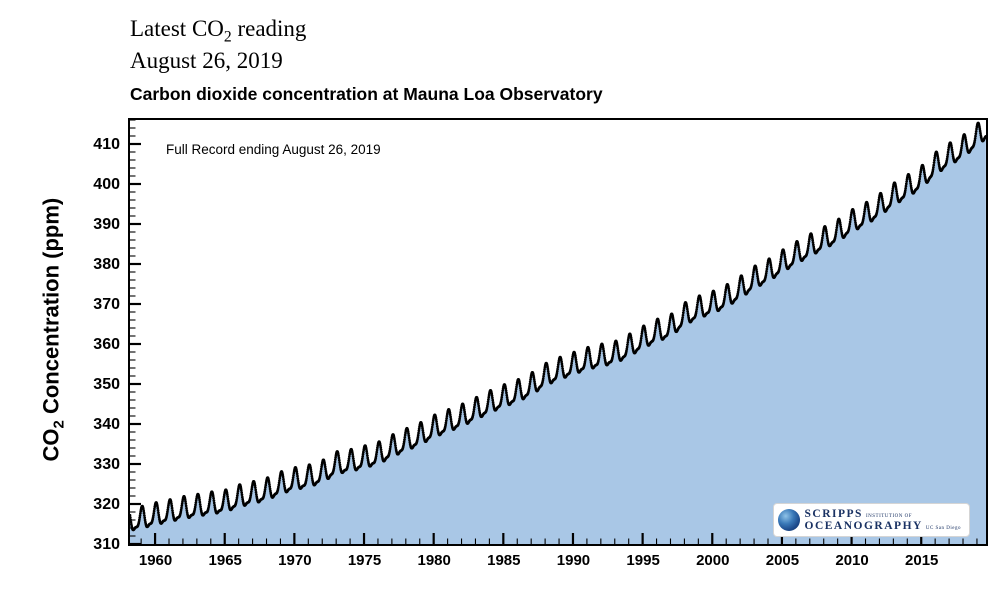  Describe the element at coordinates (225, 560) in the screenshot. I see `x-tick-label: 1965` at that location.